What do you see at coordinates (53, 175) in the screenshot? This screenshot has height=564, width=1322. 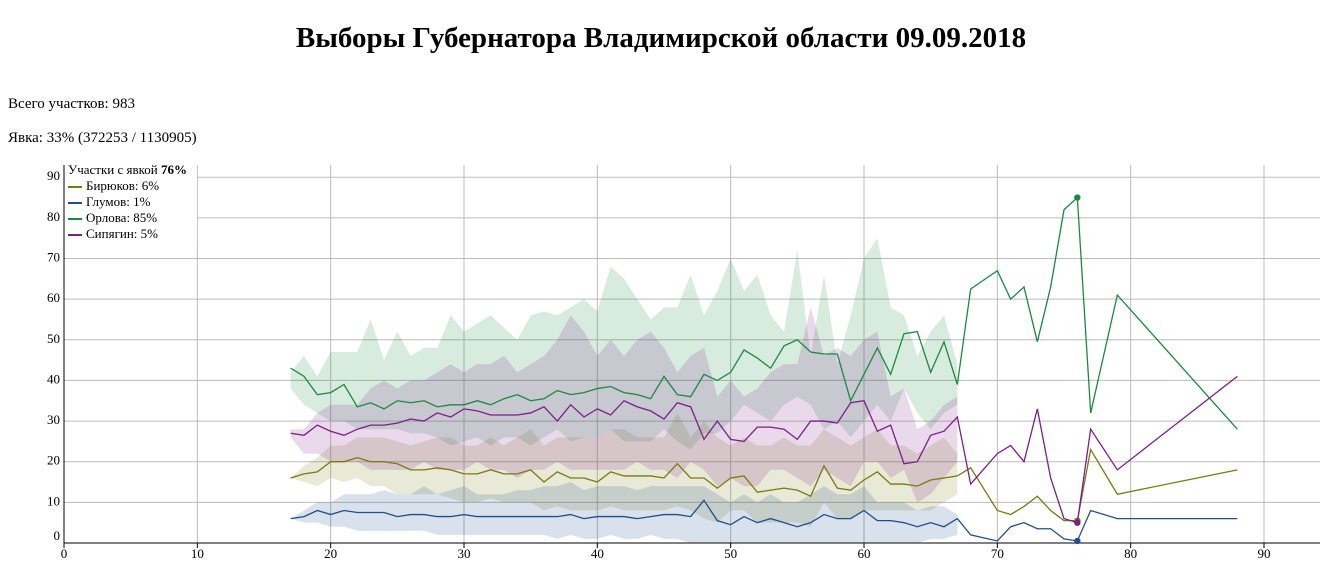 I see `y-tick-label: 90` at bounding box center [53, 175].